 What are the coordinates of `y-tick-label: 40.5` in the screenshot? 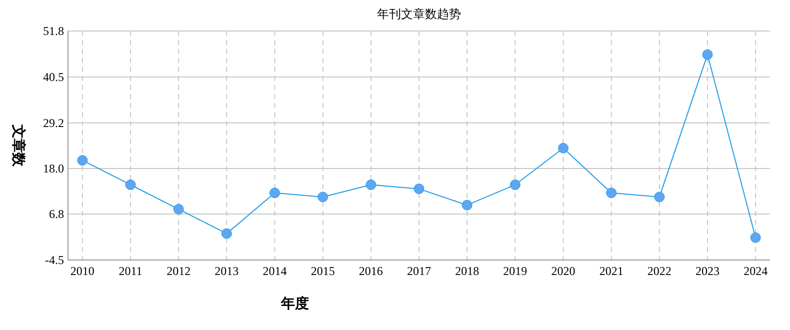 It's located at (53, 77).